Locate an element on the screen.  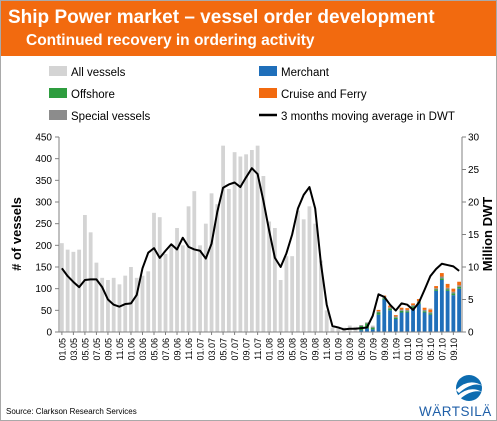
y-tick-label: 400 is located at coordinates (43, 159).